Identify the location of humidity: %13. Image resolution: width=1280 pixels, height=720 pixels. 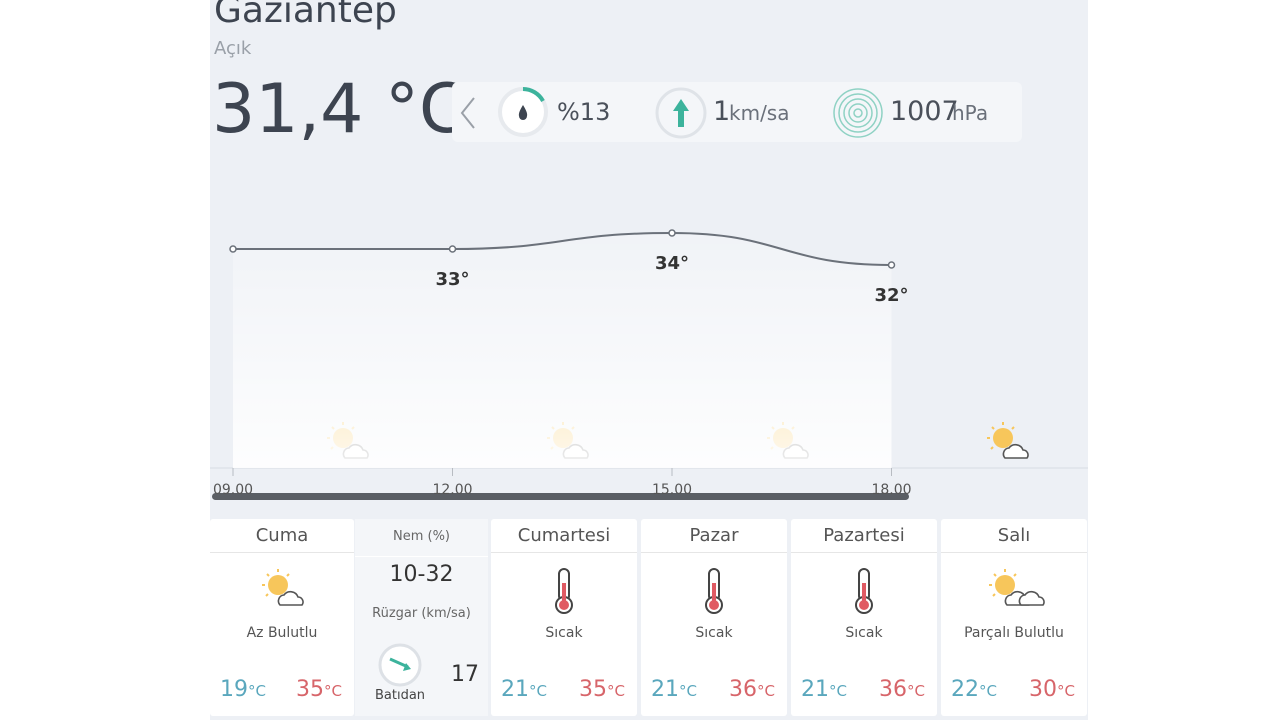
(584, 112).